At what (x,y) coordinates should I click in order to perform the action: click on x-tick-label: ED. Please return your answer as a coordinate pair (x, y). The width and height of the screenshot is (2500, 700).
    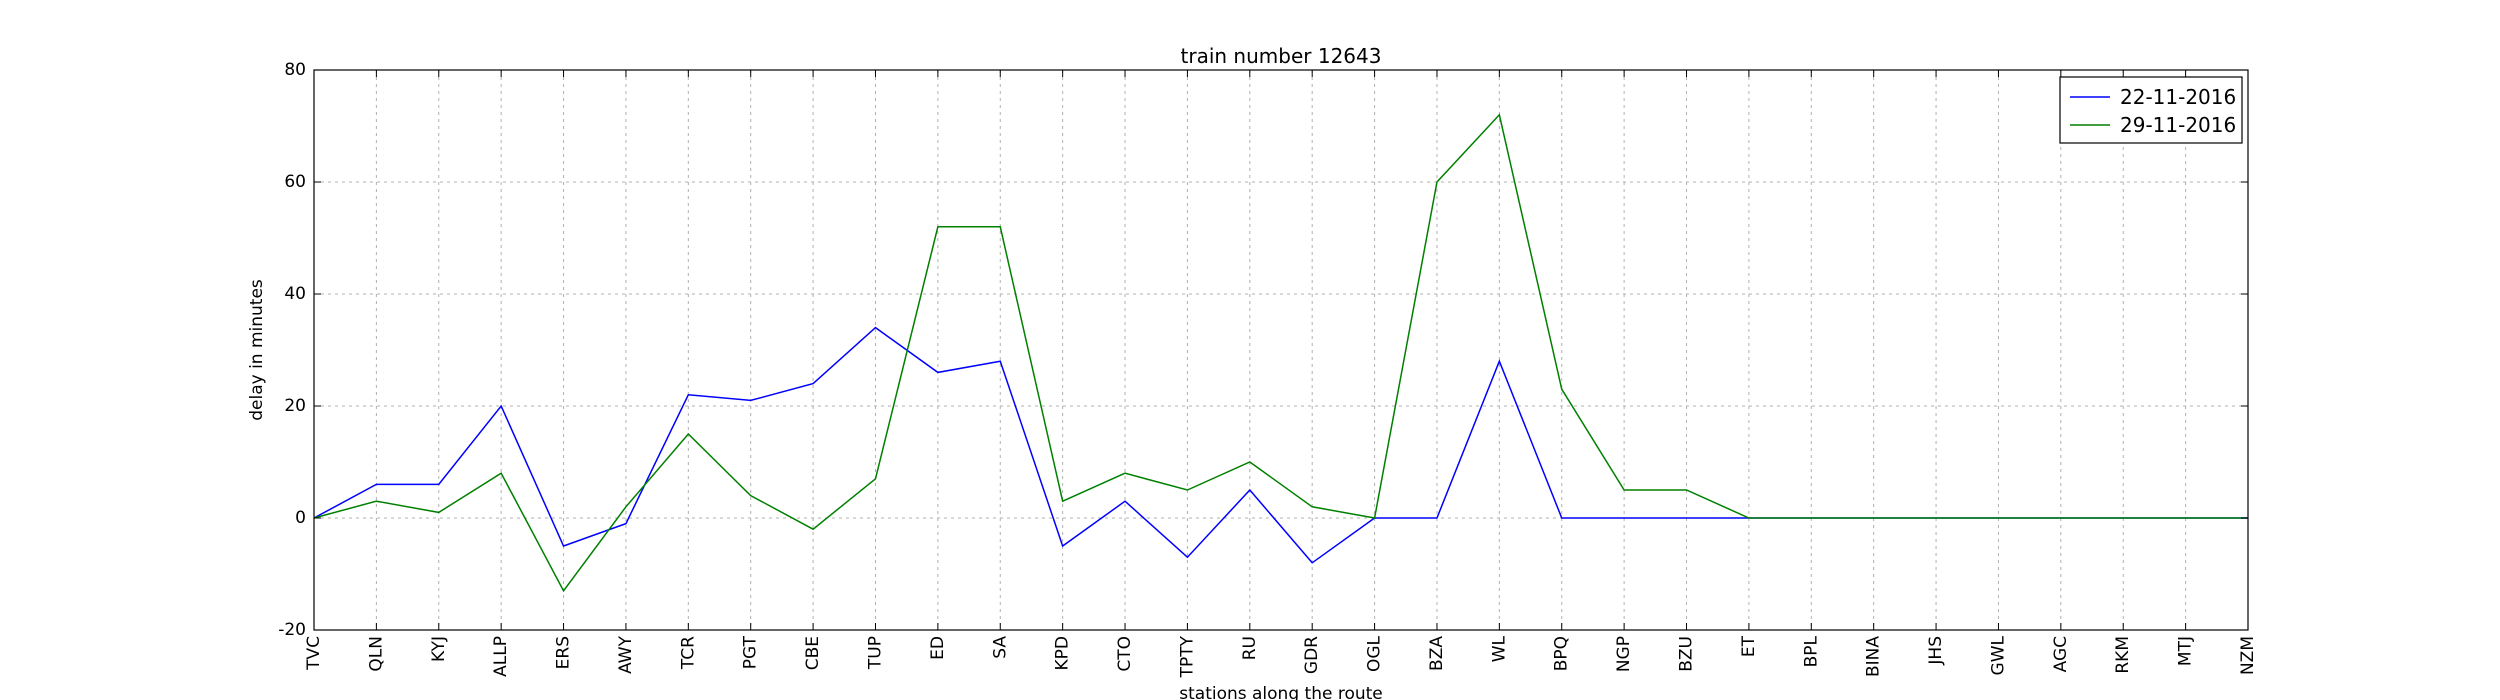
    Looking at the image, I should click on (938, 648).